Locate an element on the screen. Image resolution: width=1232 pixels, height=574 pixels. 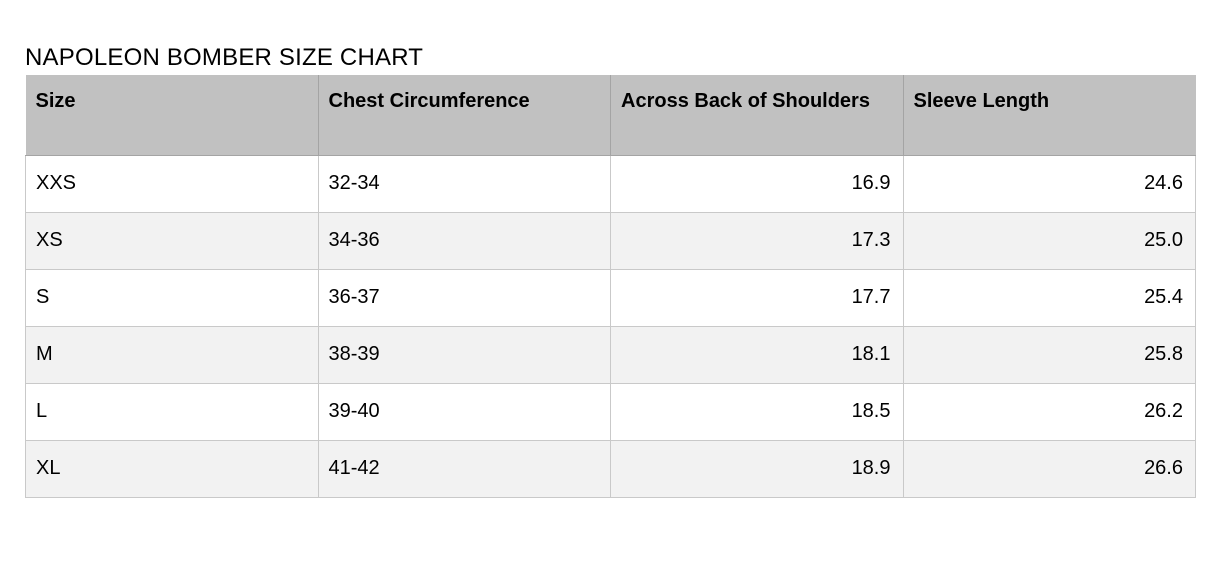
table-cell: 18.9 is located at coordinates (757, 468).